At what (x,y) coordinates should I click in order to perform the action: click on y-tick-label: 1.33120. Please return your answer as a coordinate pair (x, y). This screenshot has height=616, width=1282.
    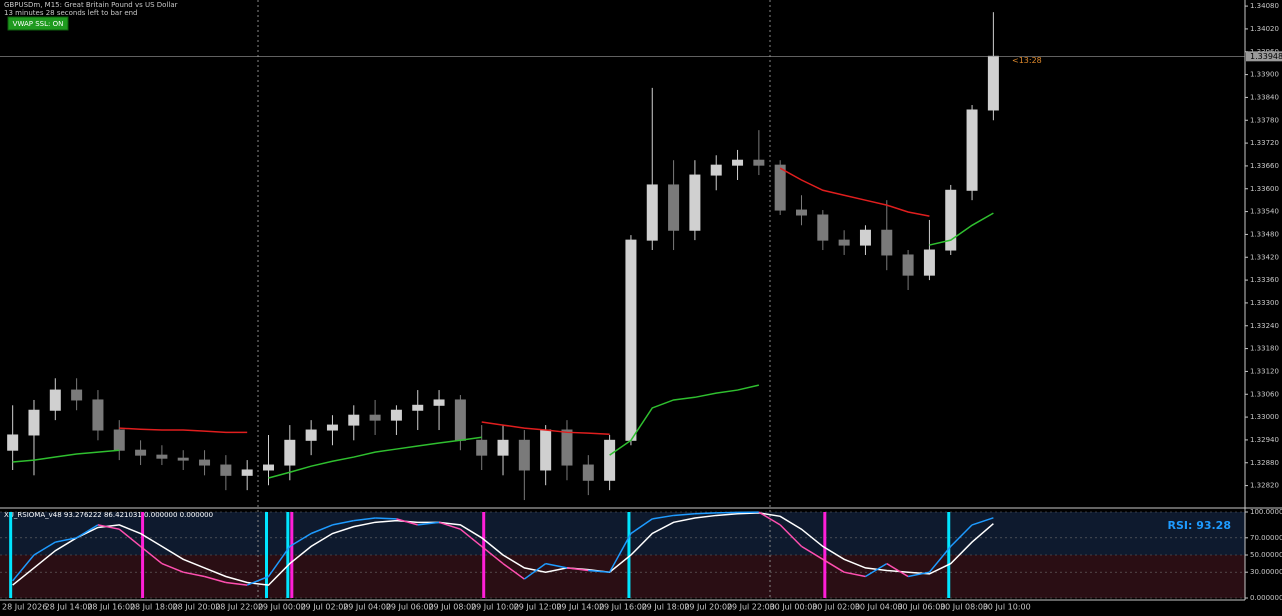
    Looking at the image, I should click on (1264, 371).